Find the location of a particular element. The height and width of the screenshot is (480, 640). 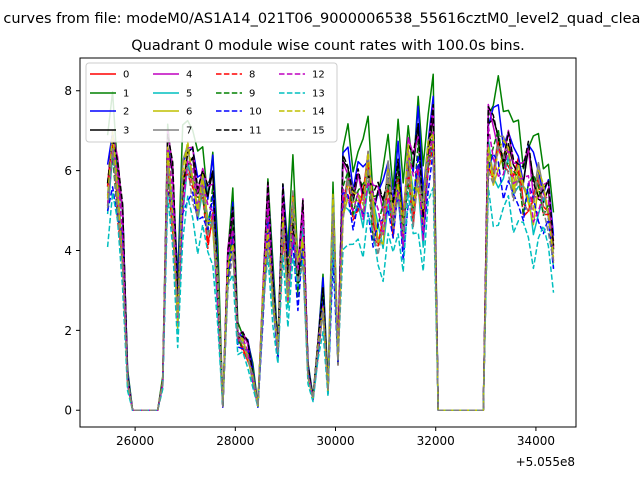

x-tick-label: 32000 is located at coordinates (436, 441).